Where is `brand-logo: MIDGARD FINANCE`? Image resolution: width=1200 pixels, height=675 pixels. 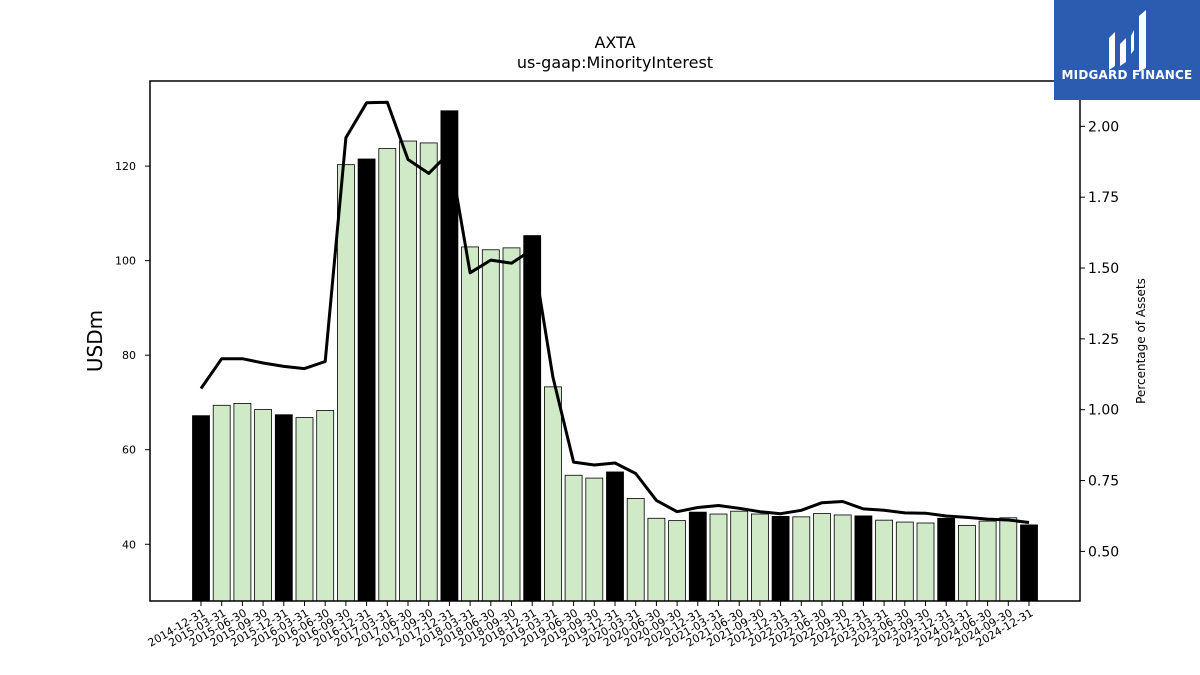
brand-logo: MIDGARD FINANCE is located at coordinates (1127, 50).